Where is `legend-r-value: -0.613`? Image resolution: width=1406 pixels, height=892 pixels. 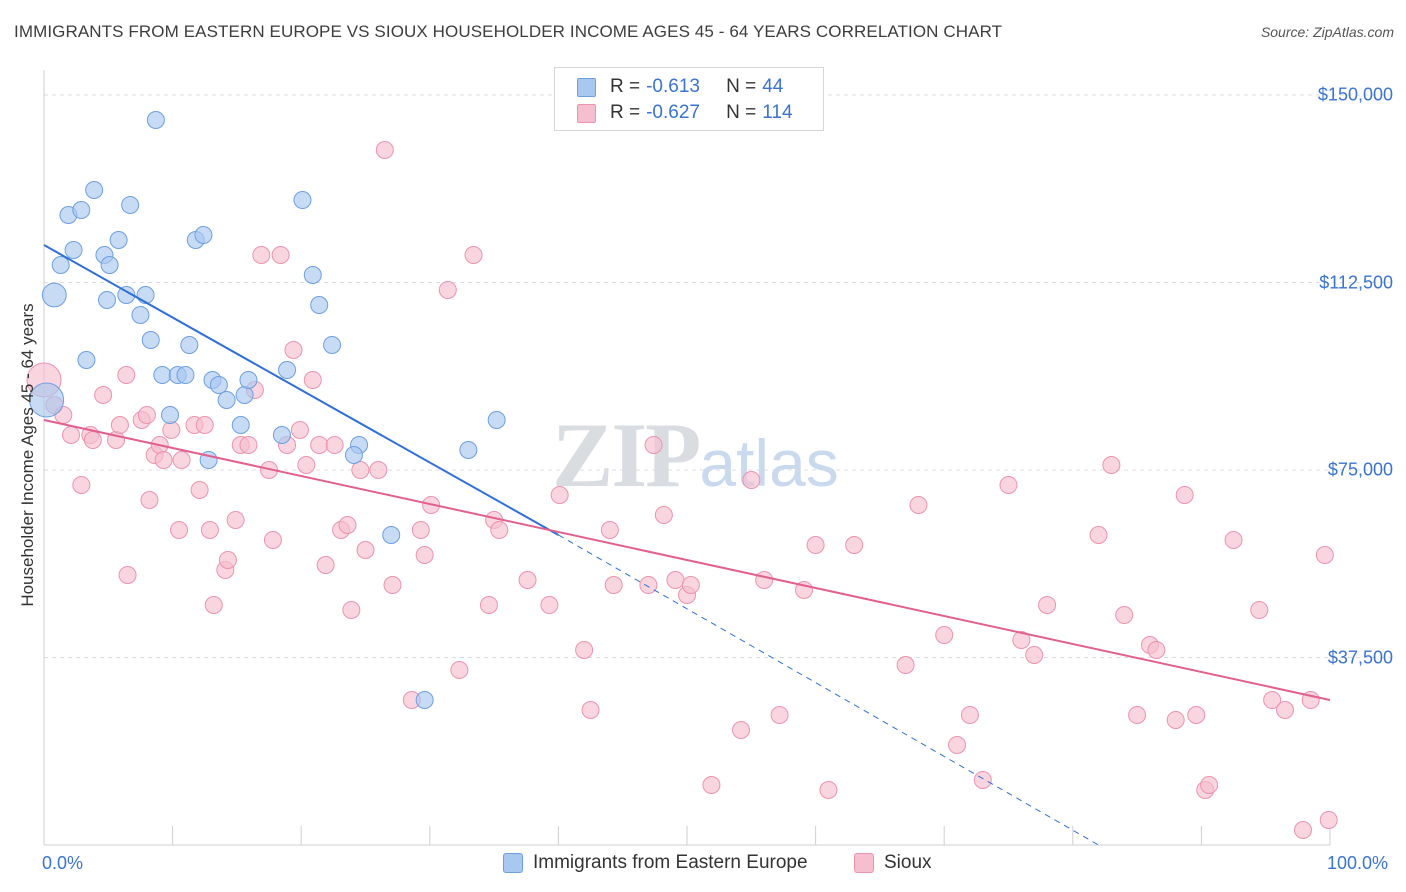 legend-r-value: -0.613 is located at coordinates (673, 86).